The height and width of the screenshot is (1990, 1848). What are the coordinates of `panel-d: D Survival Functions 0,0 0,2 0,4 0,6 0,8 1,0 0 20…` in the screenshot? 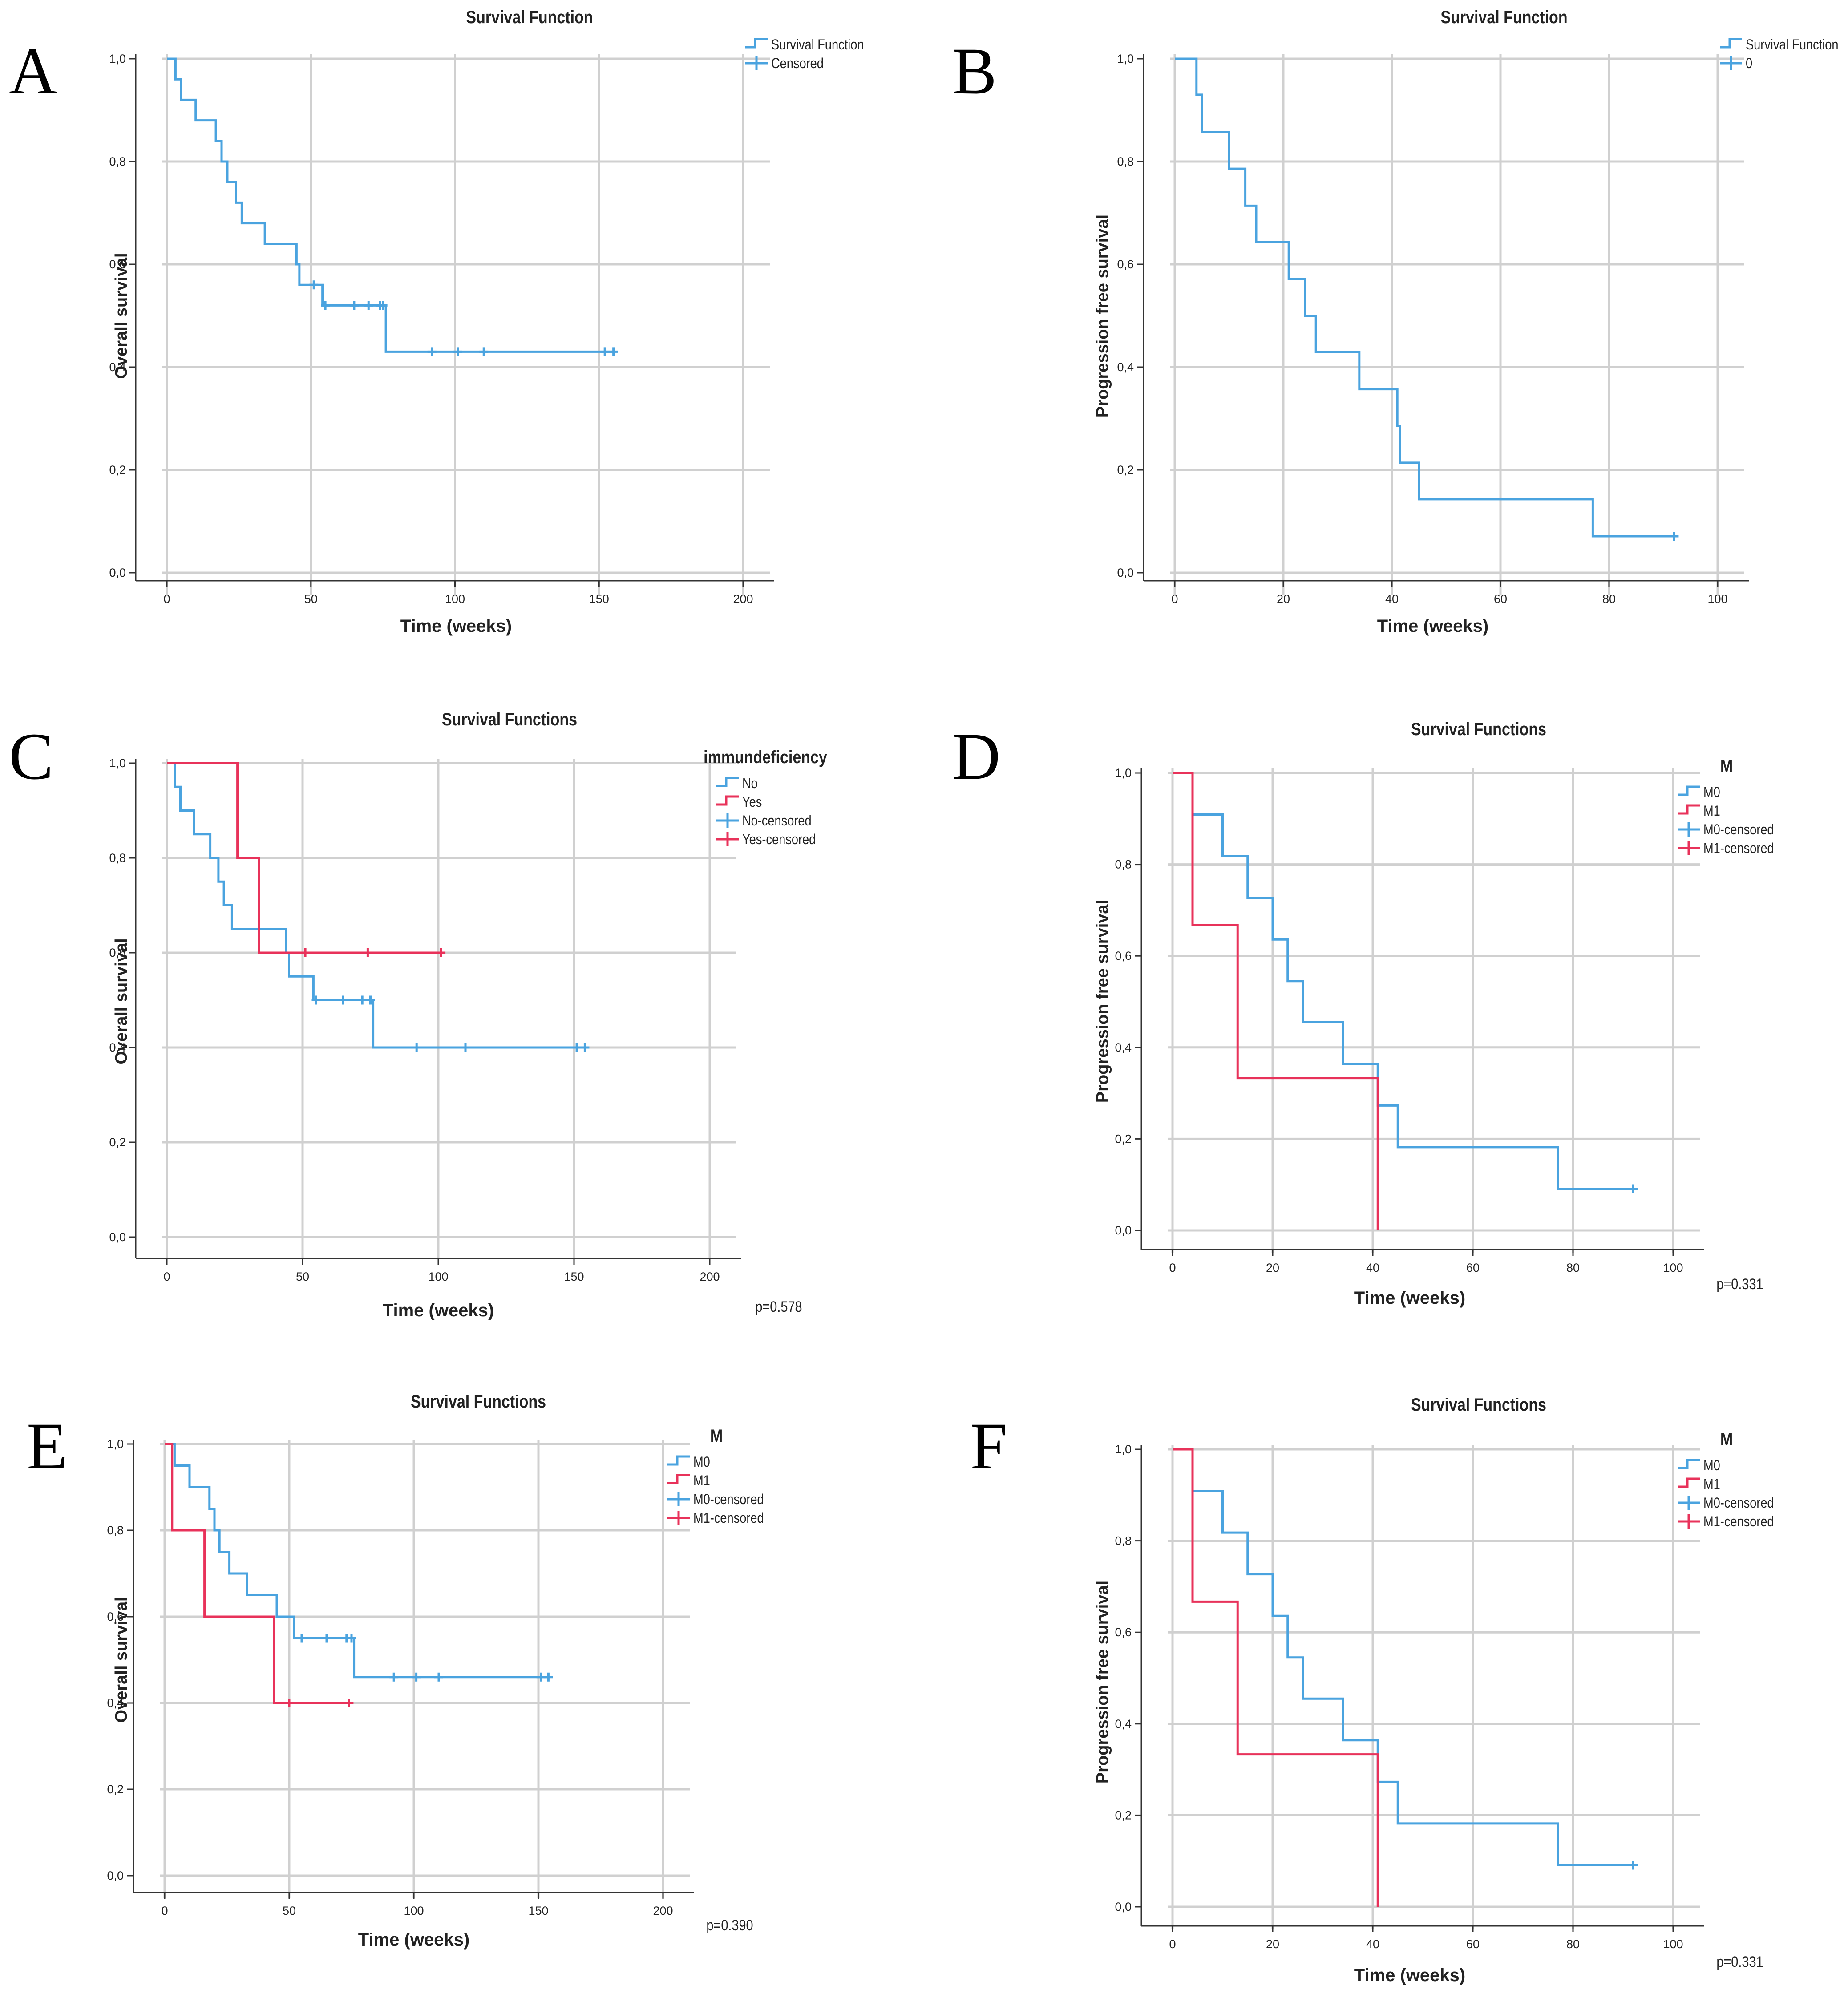 It's located at (1363, 1013).